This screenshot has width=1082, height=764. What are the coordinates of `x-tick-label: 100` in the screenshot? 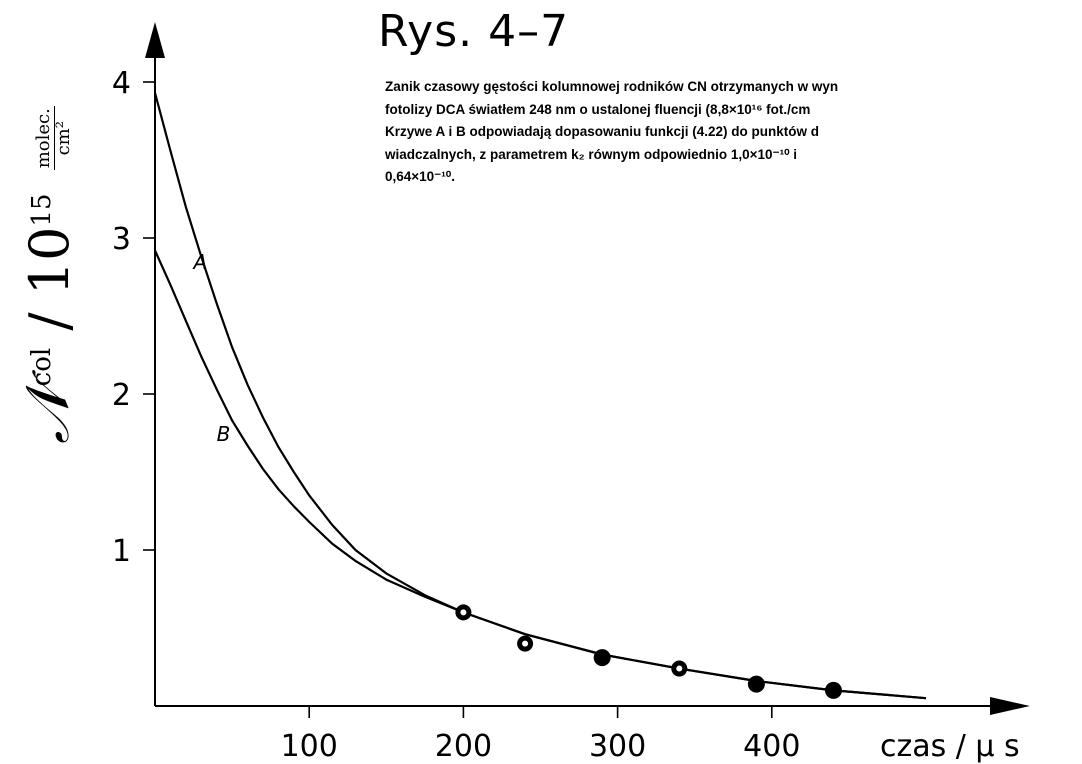 It's located at (309, 746).